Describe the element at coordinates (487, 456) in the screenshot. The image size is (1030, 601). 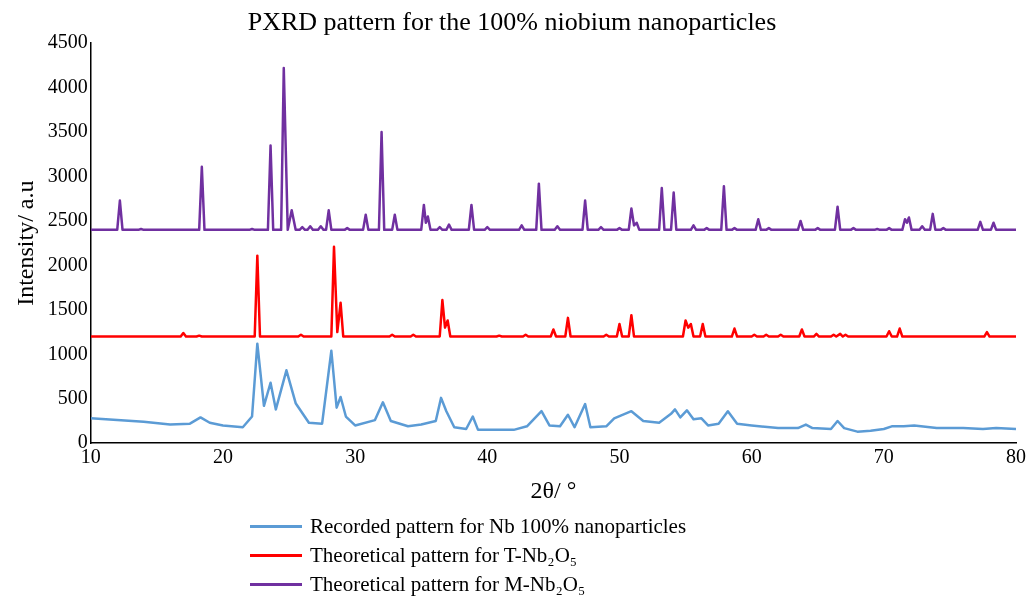
I see `x-tick-label: 40` at that location.